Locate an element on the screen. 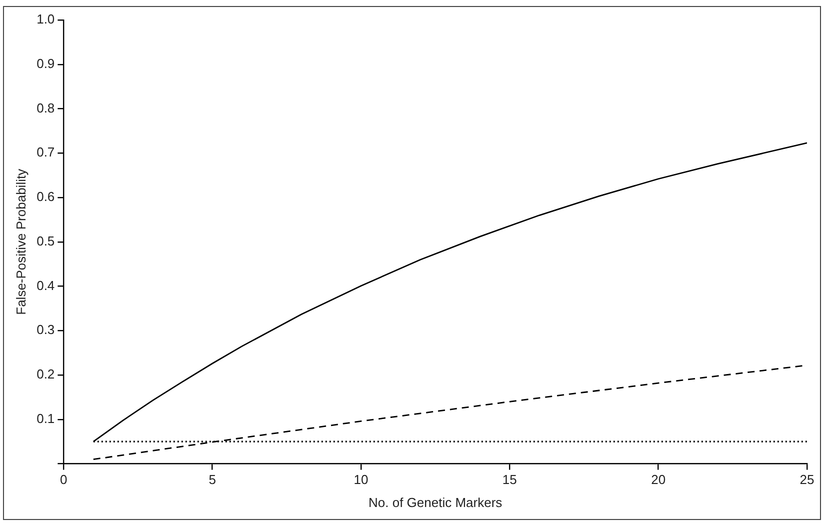 The height and width of the screenshot is (527, 829). x-tick-label: 0 is located at coordinates (64, 480).